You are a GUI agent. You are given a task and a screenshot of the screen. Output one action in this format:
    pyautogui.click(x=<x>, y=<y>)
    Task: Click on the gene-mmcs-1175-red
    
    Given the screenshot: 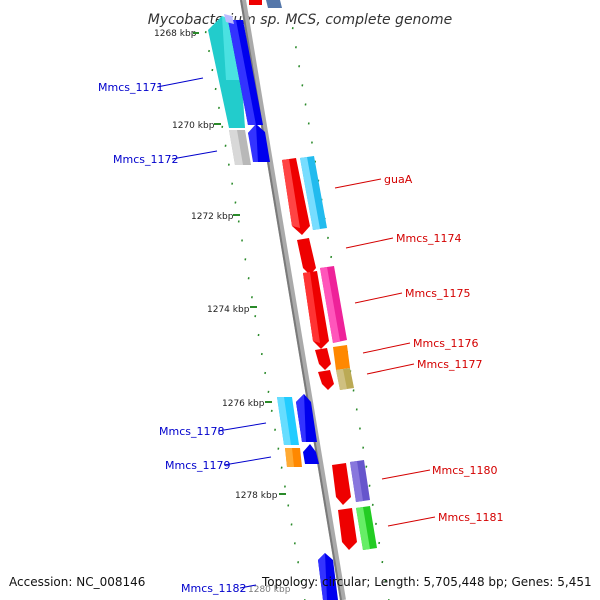 What is the action you would take?
    pyautogui.click(x=316, y=310)
    